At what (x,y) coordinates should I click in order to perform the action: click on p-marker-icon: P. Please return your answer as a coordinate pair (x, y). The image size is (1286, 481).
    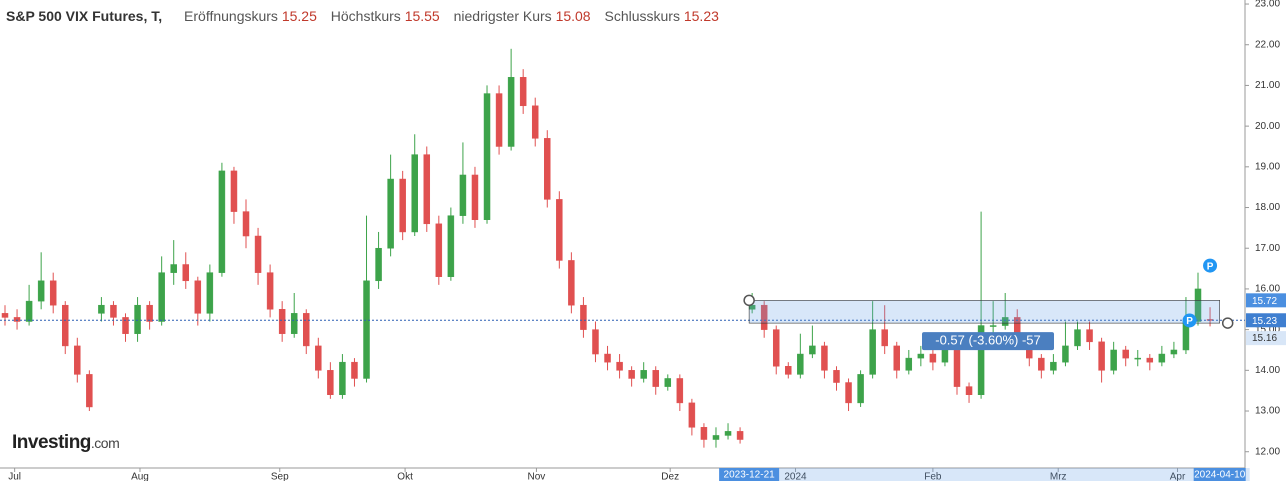
    Looking at the image, I should click on (1210, 266).